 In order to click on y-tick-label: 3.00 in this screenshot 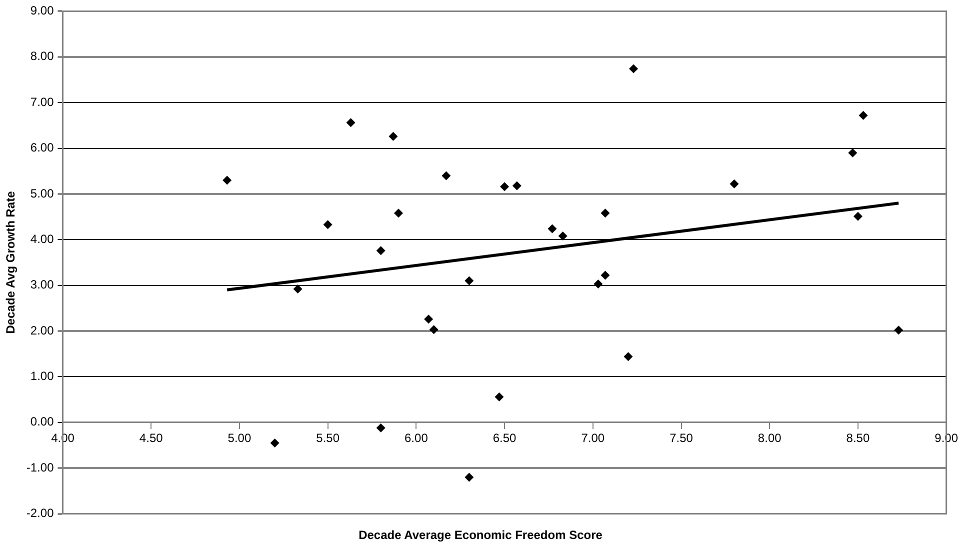, I will do `click(42, 285)`.